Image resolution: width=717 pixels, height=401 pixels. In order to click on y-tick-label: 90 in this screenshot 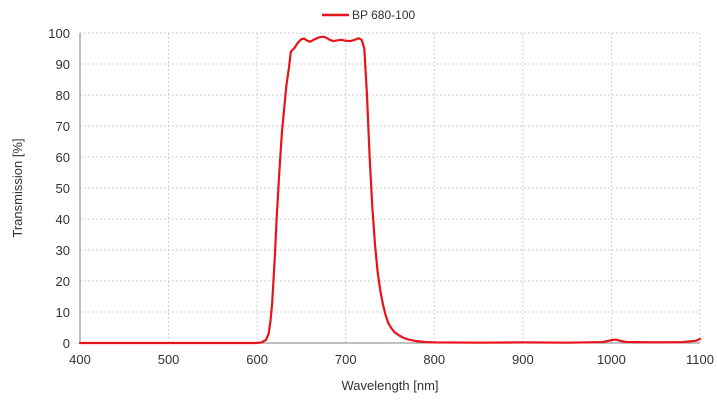, I will do `click(63, 64)`.